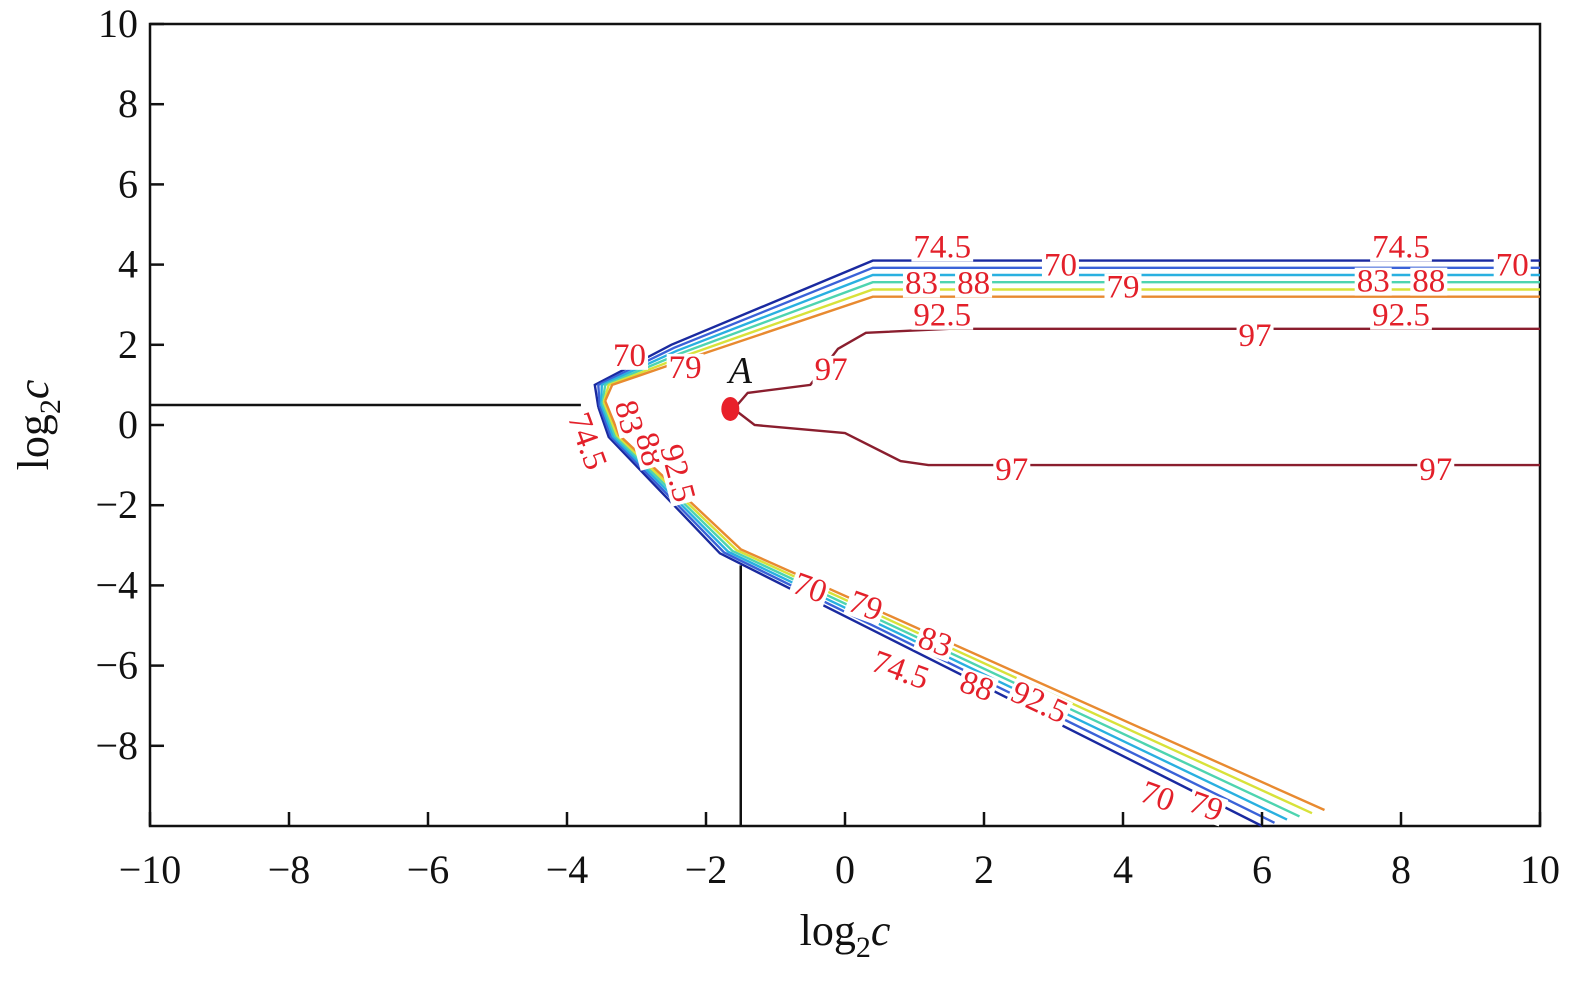  What do you see at coordinates (739, 371) in the screenshot?
I see `point-a-label: A` at bounding box center [739, 371].